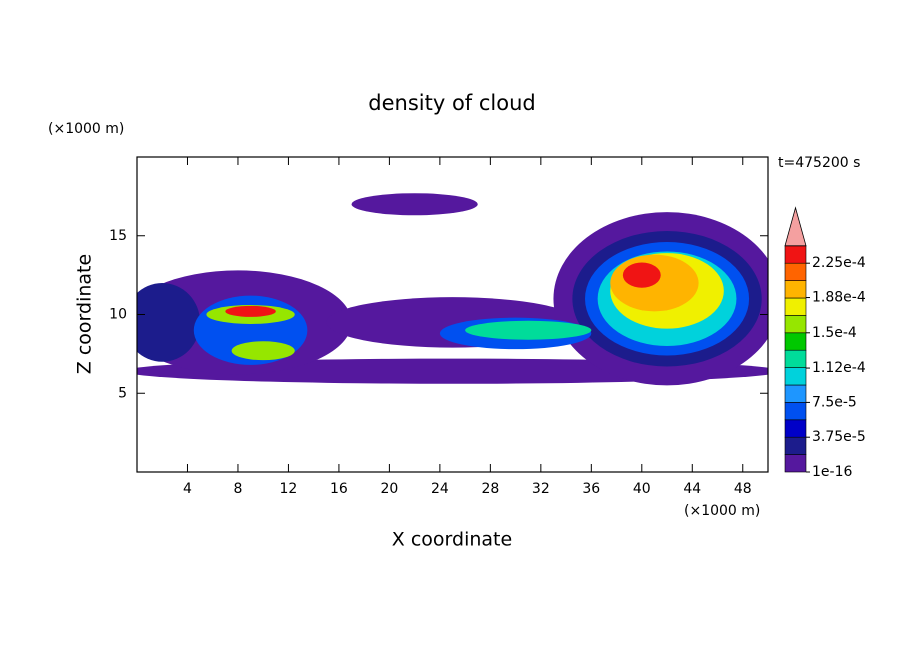 The width and height of the screenshot is (904, 654). What do you see at coordinates (642, 489) in the screenshot?
I see `x-tick-label: 40` at bounding box center [642, 489].